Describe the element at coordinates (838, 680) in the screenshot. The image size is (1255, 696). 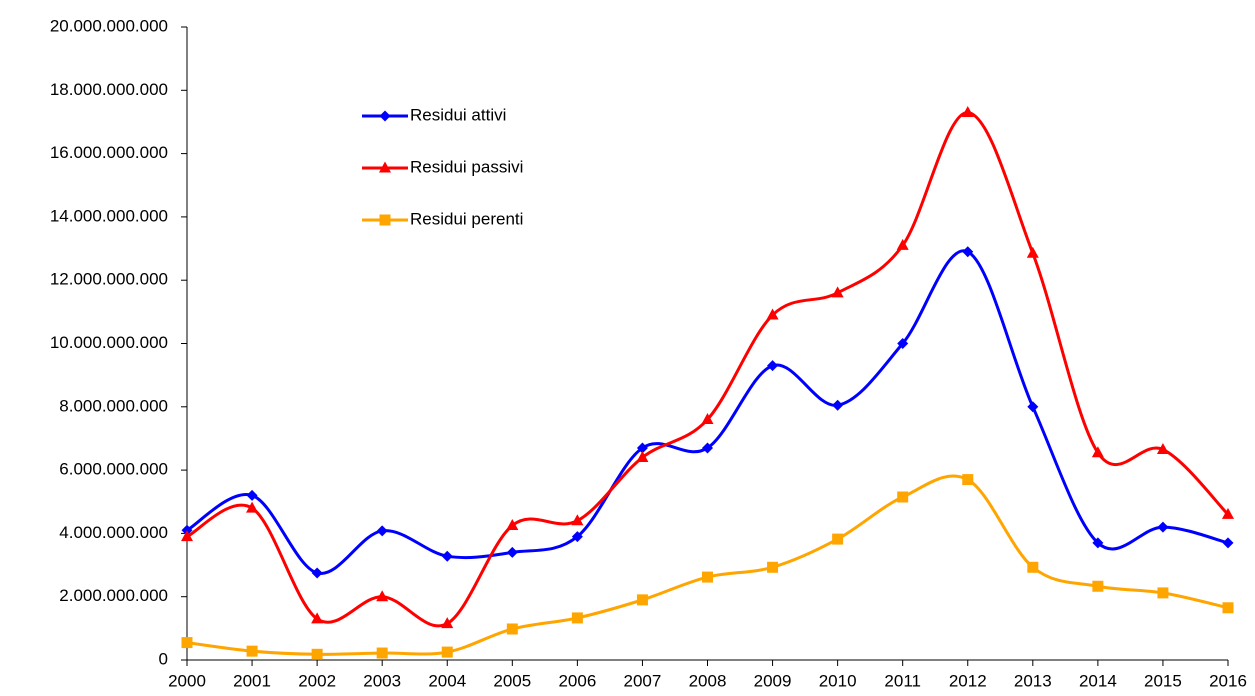
I see `x-tick-label: 2010` at that location.